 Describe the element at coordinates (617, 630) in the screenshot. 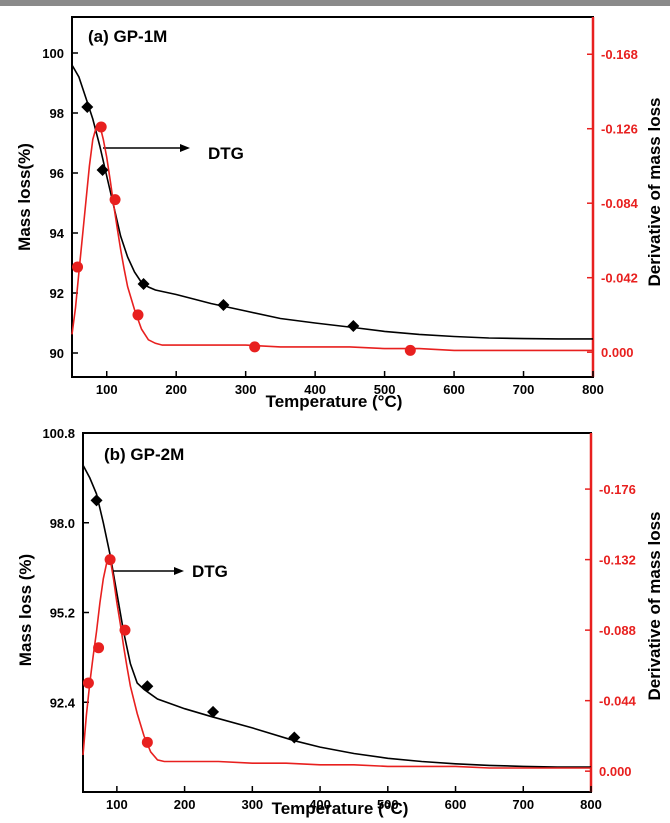

I see `panel-b-y-right-tick-label: -0.088` at that location.